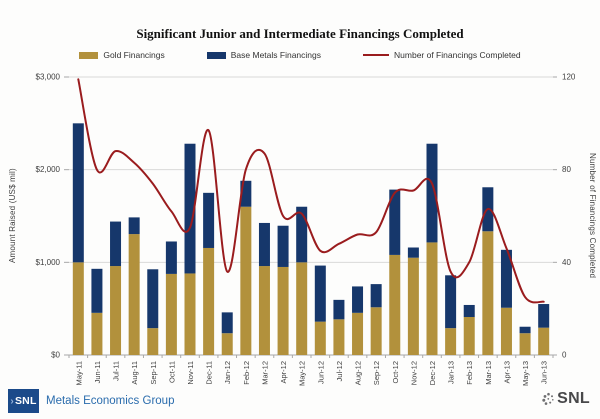 This screenshot has height=419, width=600. Describe the element at coordinates (488, 373) in the screenshot. I see `x-axis-category-label: Mar-13` at that location.